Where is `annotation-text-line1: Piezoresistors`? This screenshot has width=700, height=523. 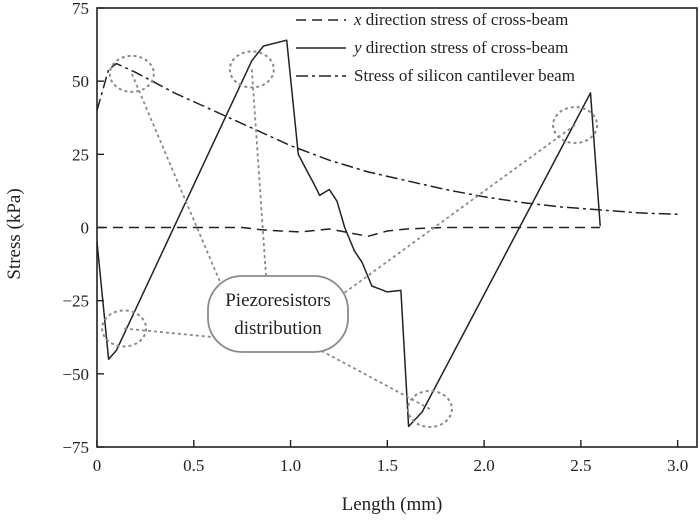 annotation-text-line1: Piezoresistors is located at coordinates (278, 300).